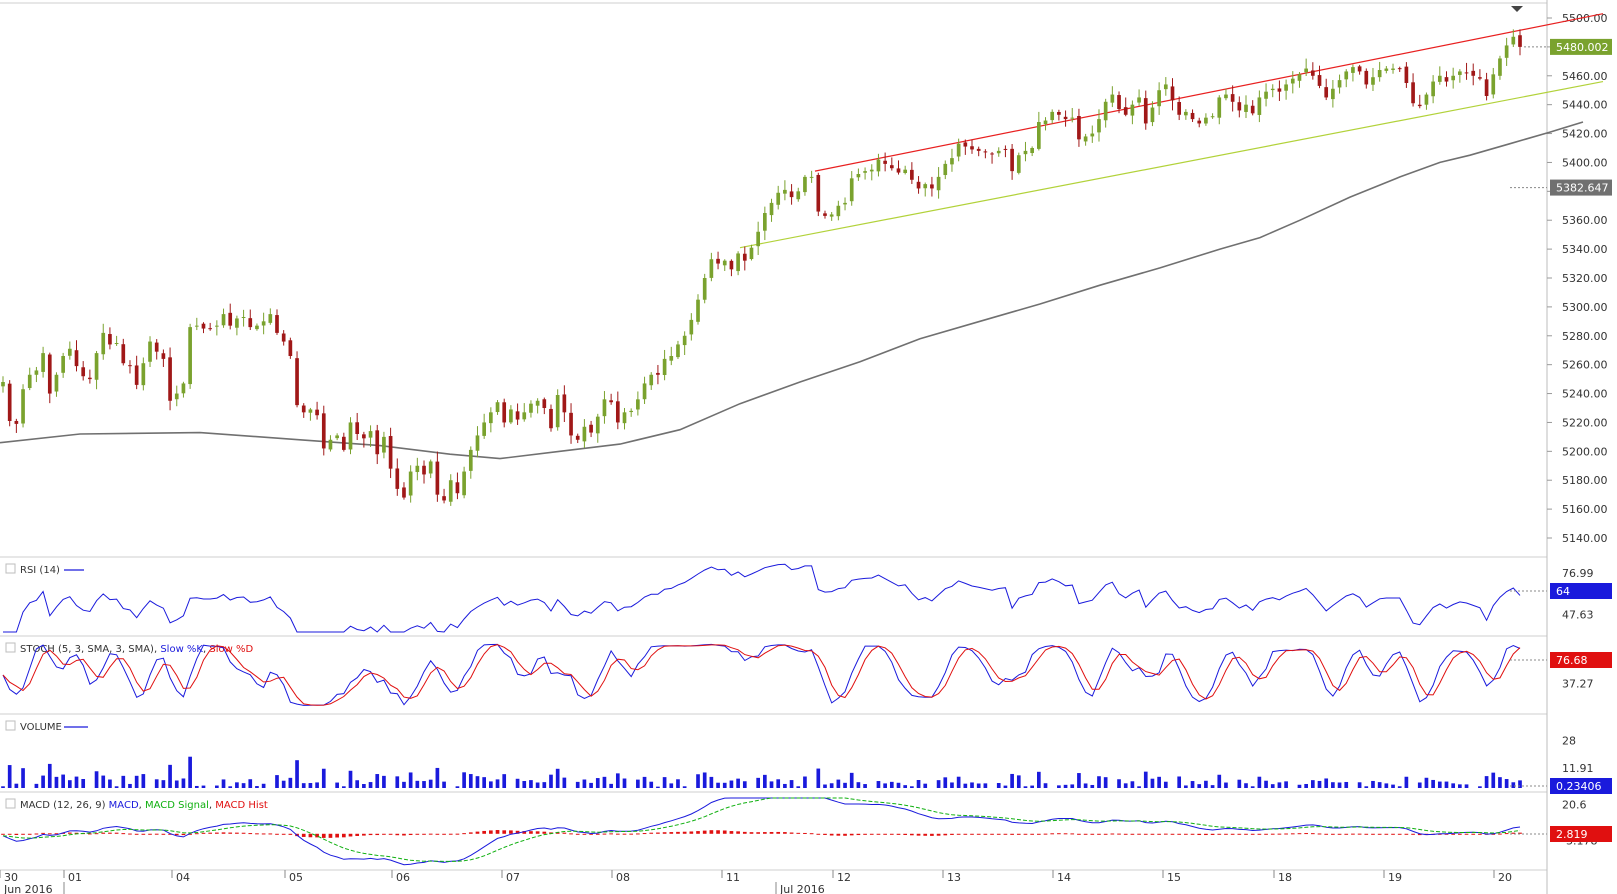  Describe the element at coordinates (1517, 9) in the screenshot. I see `scroll-arrow-icon` at that location.